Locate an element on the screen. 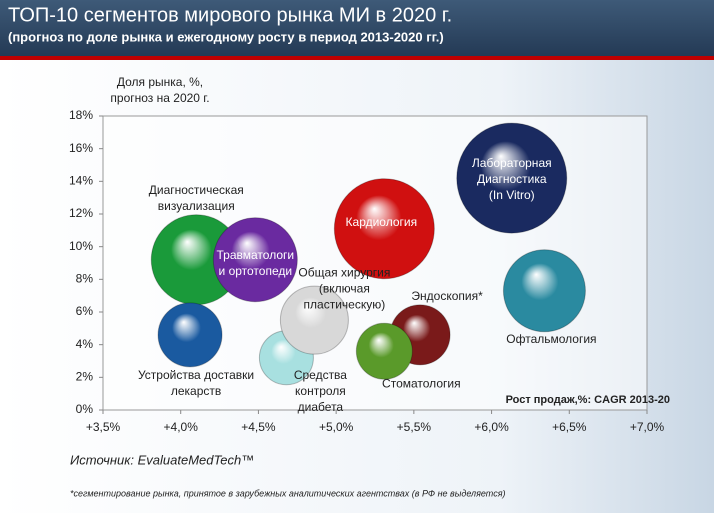  bubble-label: пластическую) is located at coordinates (345, 304).